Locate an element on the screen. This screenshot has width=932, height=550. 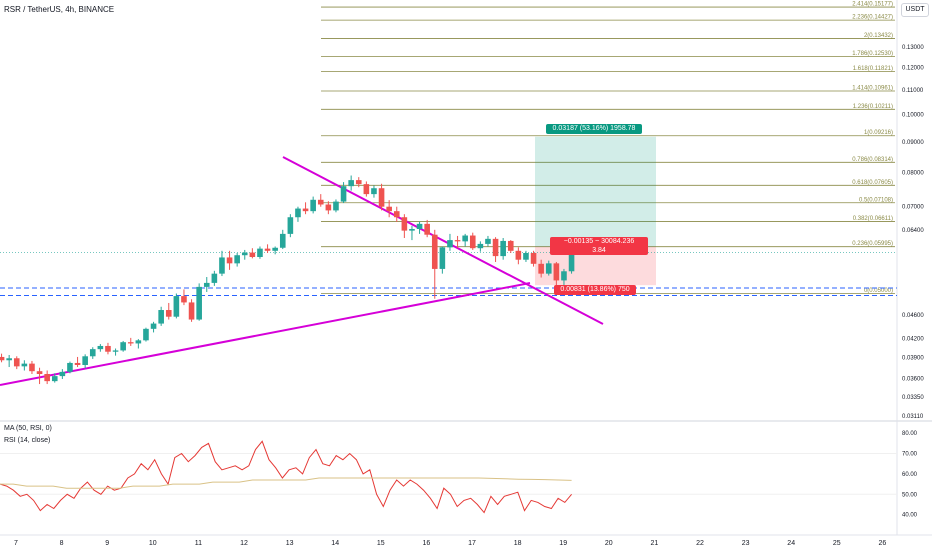
price-tag-level-1: 0.05109 is located at coordinates (913, 295).